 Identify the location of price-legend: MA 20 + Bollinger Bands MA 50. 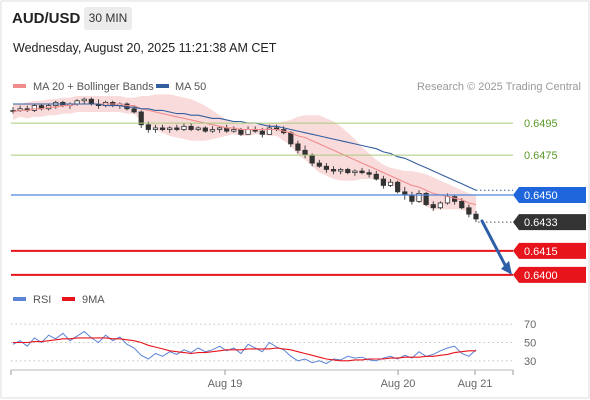
(109, 87).